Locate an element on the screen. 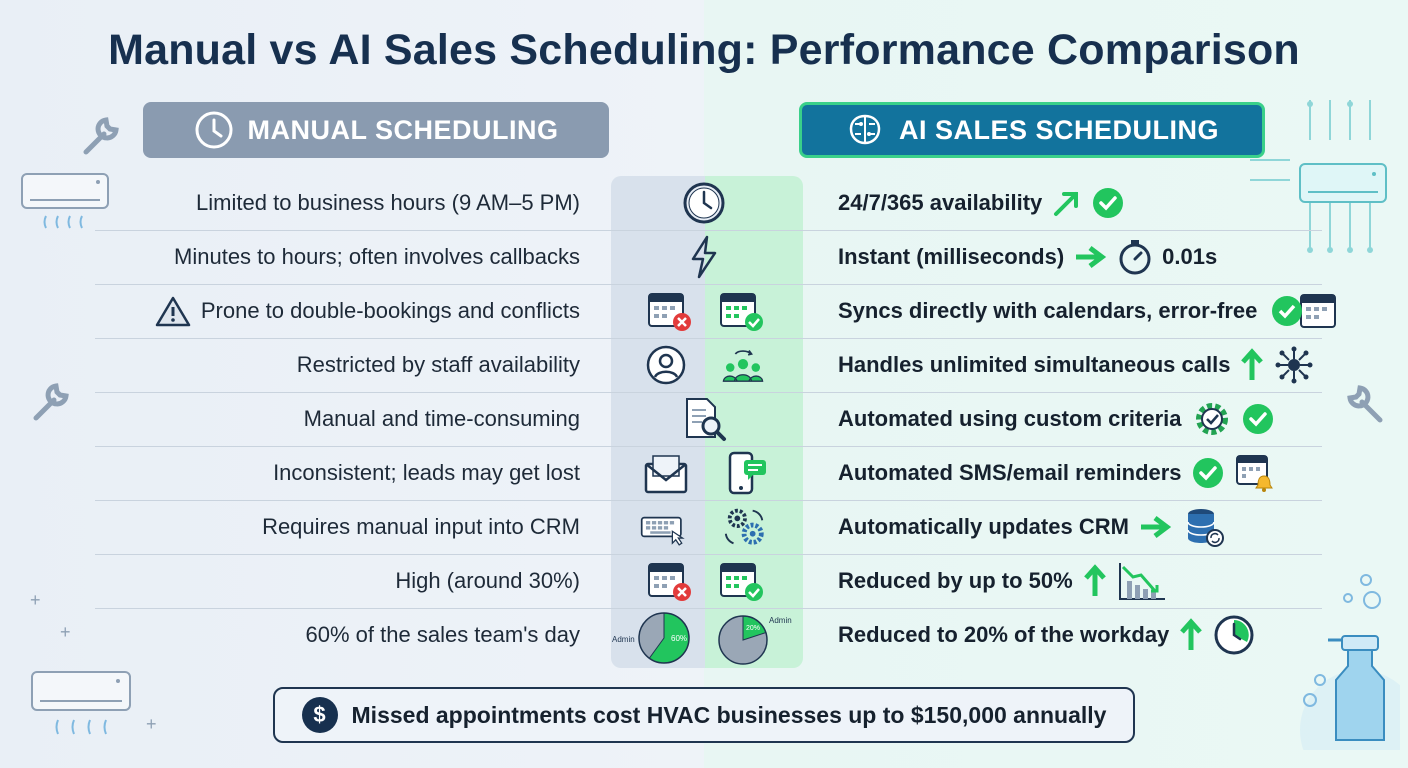 Image resolution: width=1408 pixels, height=768 pixels. ai-text: 24/7/365 availability is located at coordinates (940, 202).